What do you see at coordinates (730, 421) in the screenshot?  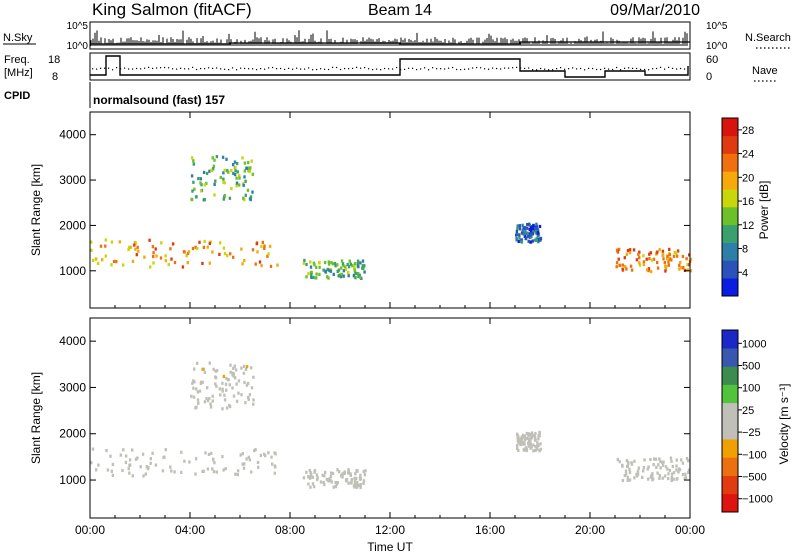 I see `colorbar-frame` at bounding box center [730, 421].